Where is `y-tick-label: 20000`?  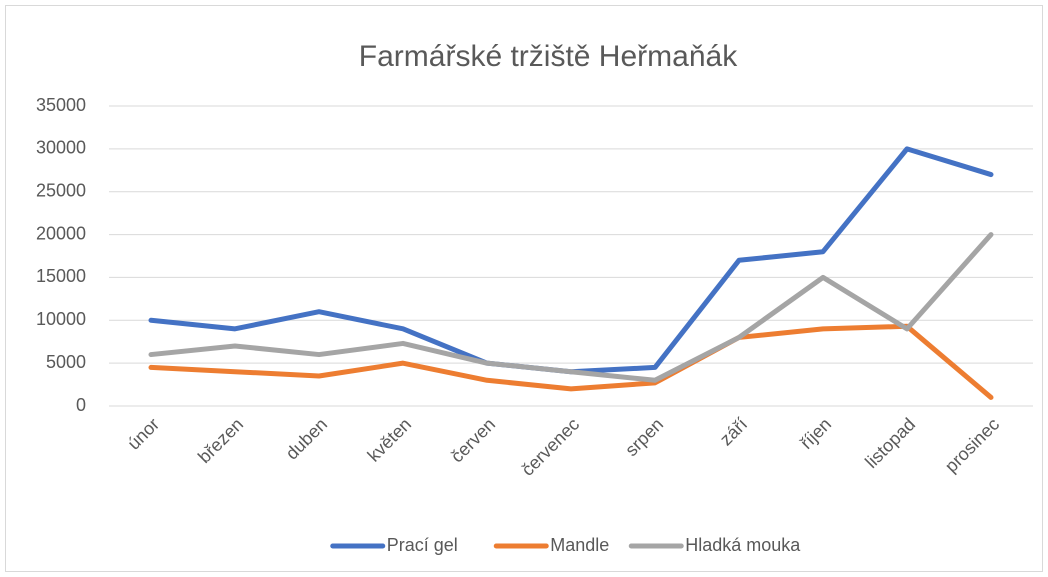
y-tick-label: 20000 is located at coordinates (61, 233).